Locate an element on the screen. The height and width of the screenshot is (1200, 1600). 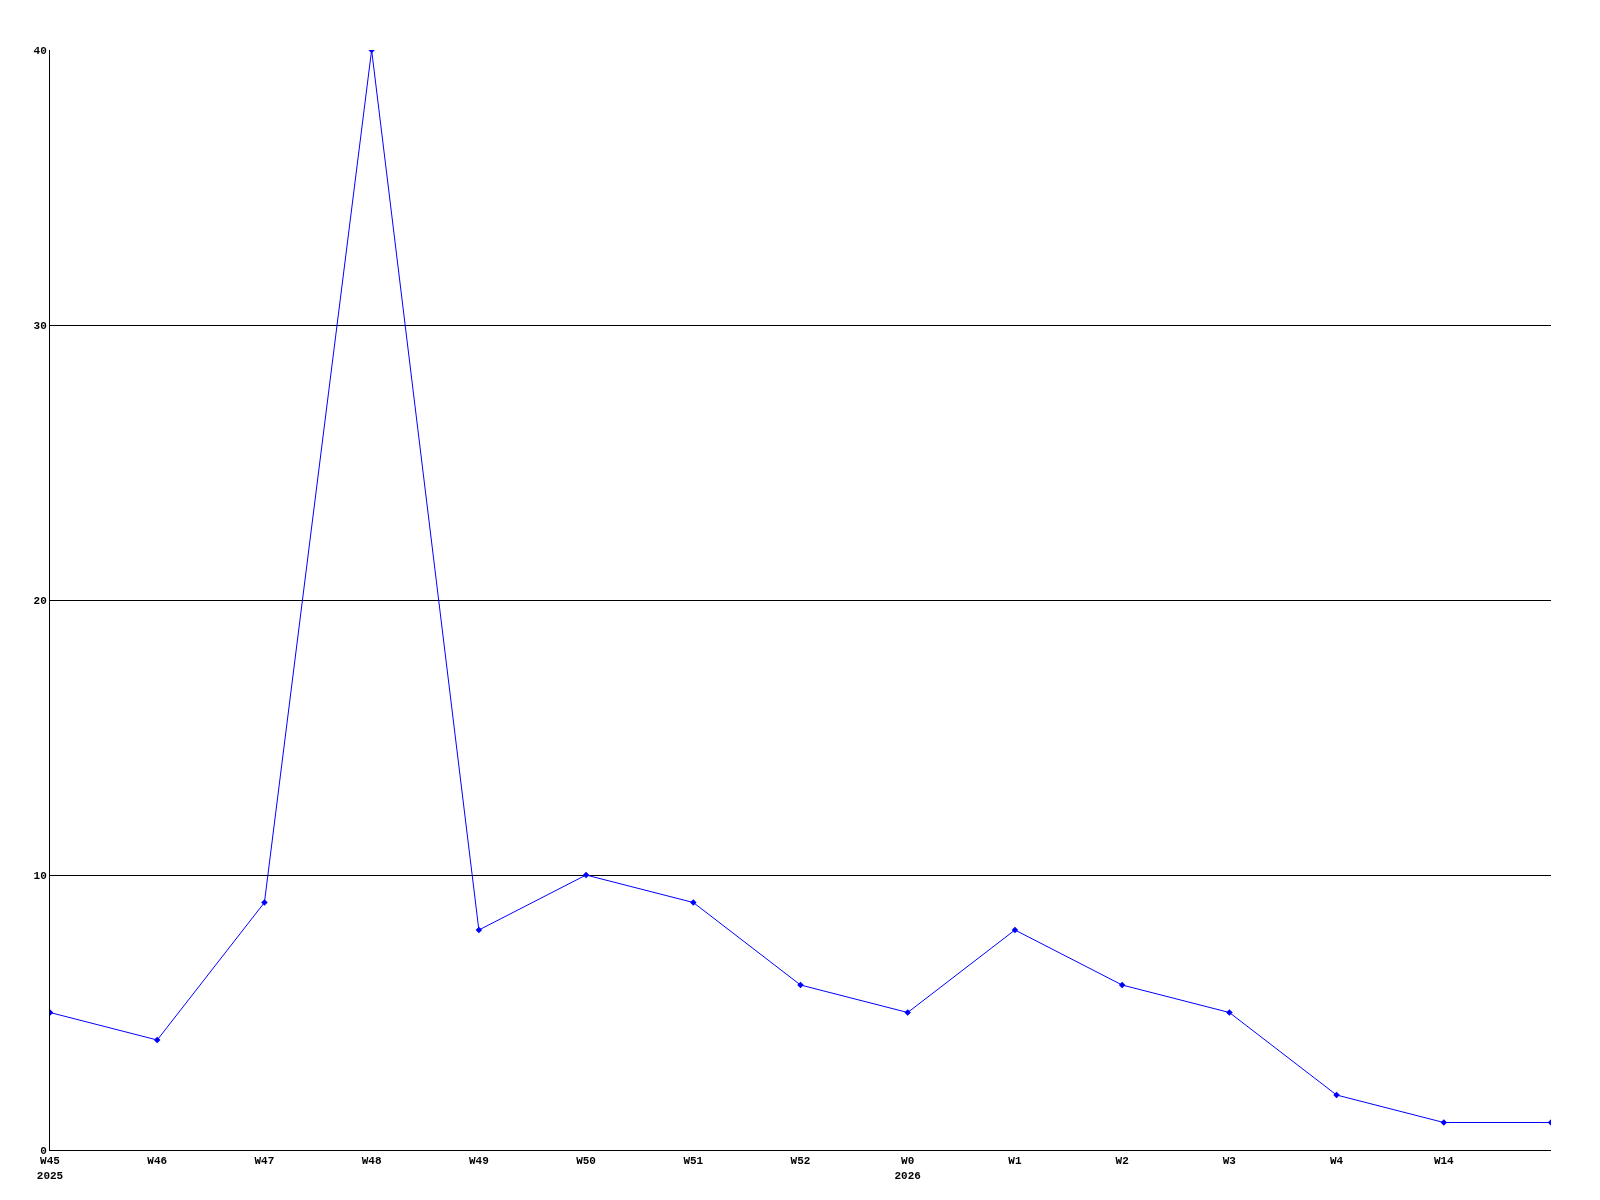
x-tick-label: W49 is located at coordinates (478, 1161).